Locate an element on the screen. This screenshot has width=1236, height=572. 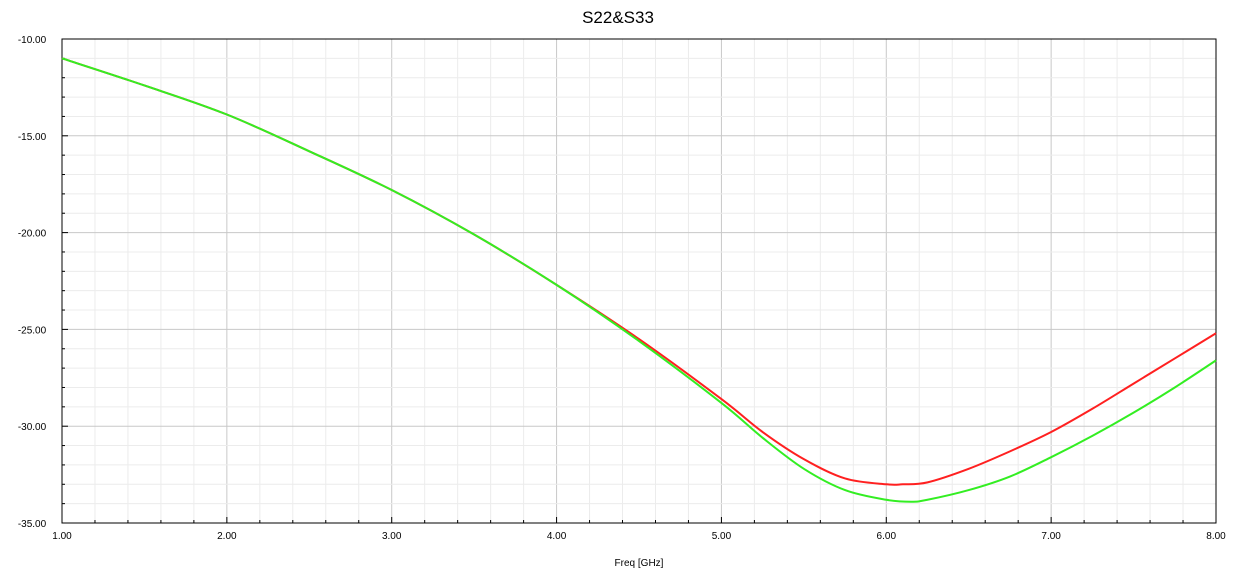
y-tick-label: -10.00 is located at coordinates (32, 40).